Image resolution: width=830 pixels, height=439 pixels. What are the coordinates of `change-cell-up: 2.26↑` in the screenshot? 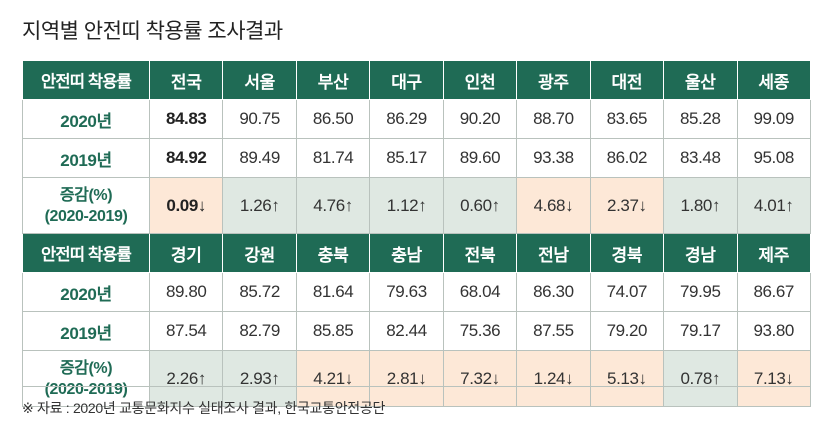 It's located at (186, 378).